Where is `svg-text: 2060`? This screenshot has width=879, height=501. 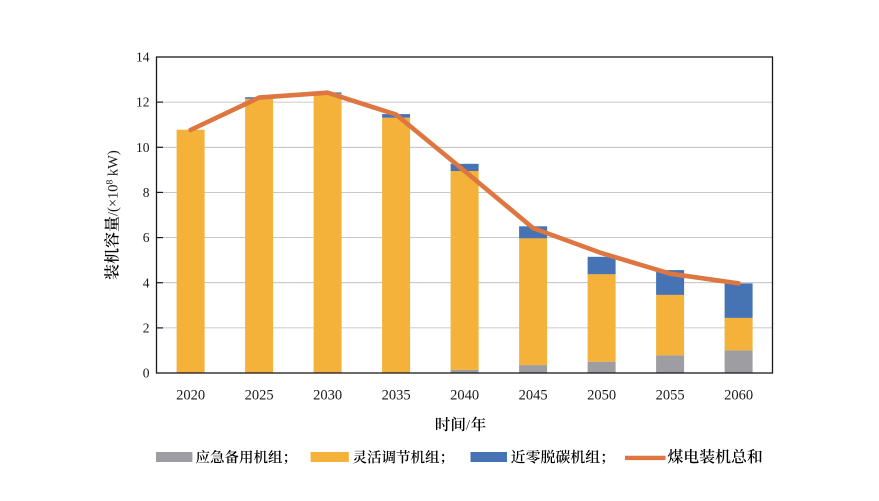 svg-text: 2060 is located at coordinates (738, 396).